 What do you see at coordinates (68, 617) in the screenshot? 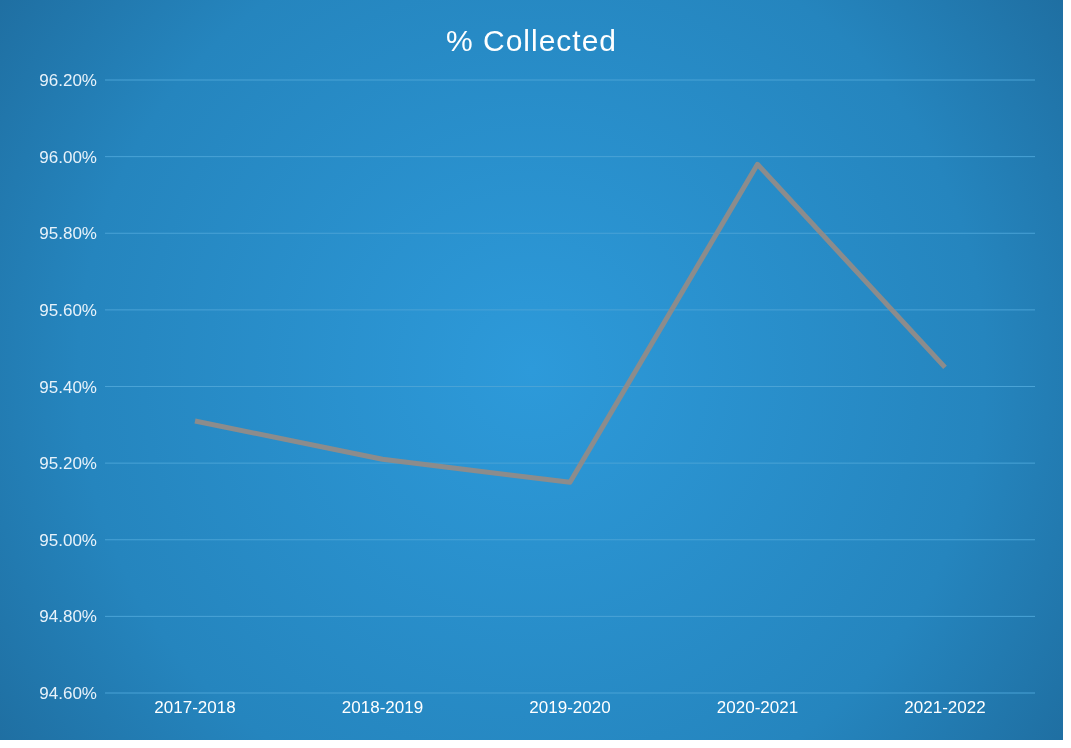
I see `y-tick-label: 94.80%` at bounding box center [68, 617].